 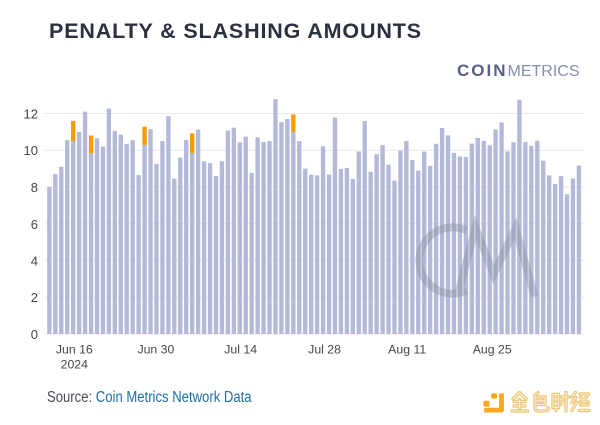 What do you see at coordinates (74, 350) in the screenshot?
I see `svg-text: Jun 16` at bounding box center [74, 350].